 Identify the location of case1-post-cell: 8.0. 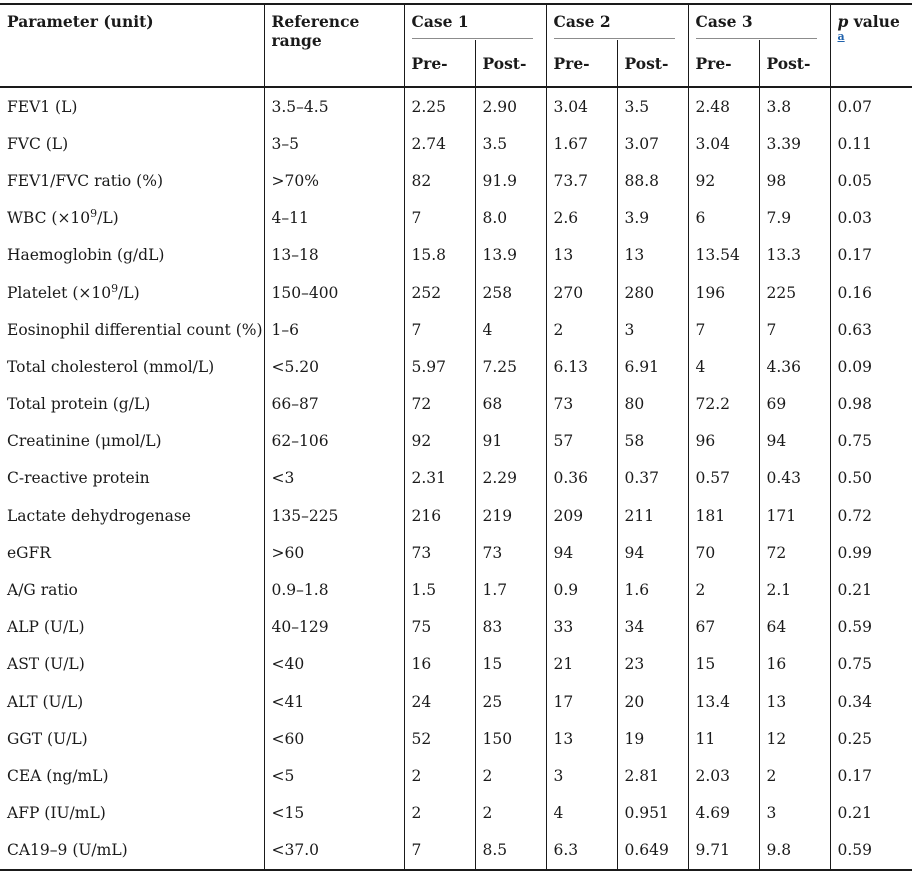
(510, 218).